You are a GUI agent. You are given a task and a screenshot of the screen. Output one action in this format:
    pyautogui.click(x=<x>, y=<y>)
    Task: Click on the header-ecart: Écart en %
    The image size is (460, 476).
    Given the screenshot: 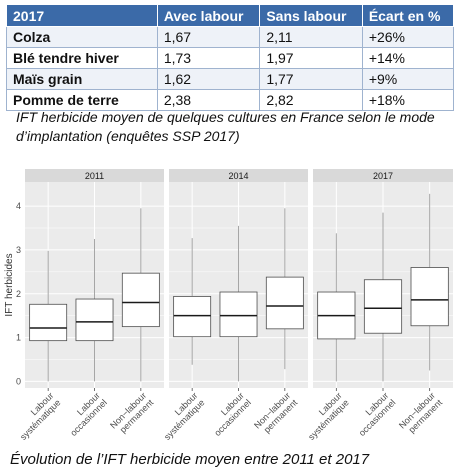 What is the action you would take?
    pyautogui.click(x=408, y=15)
    